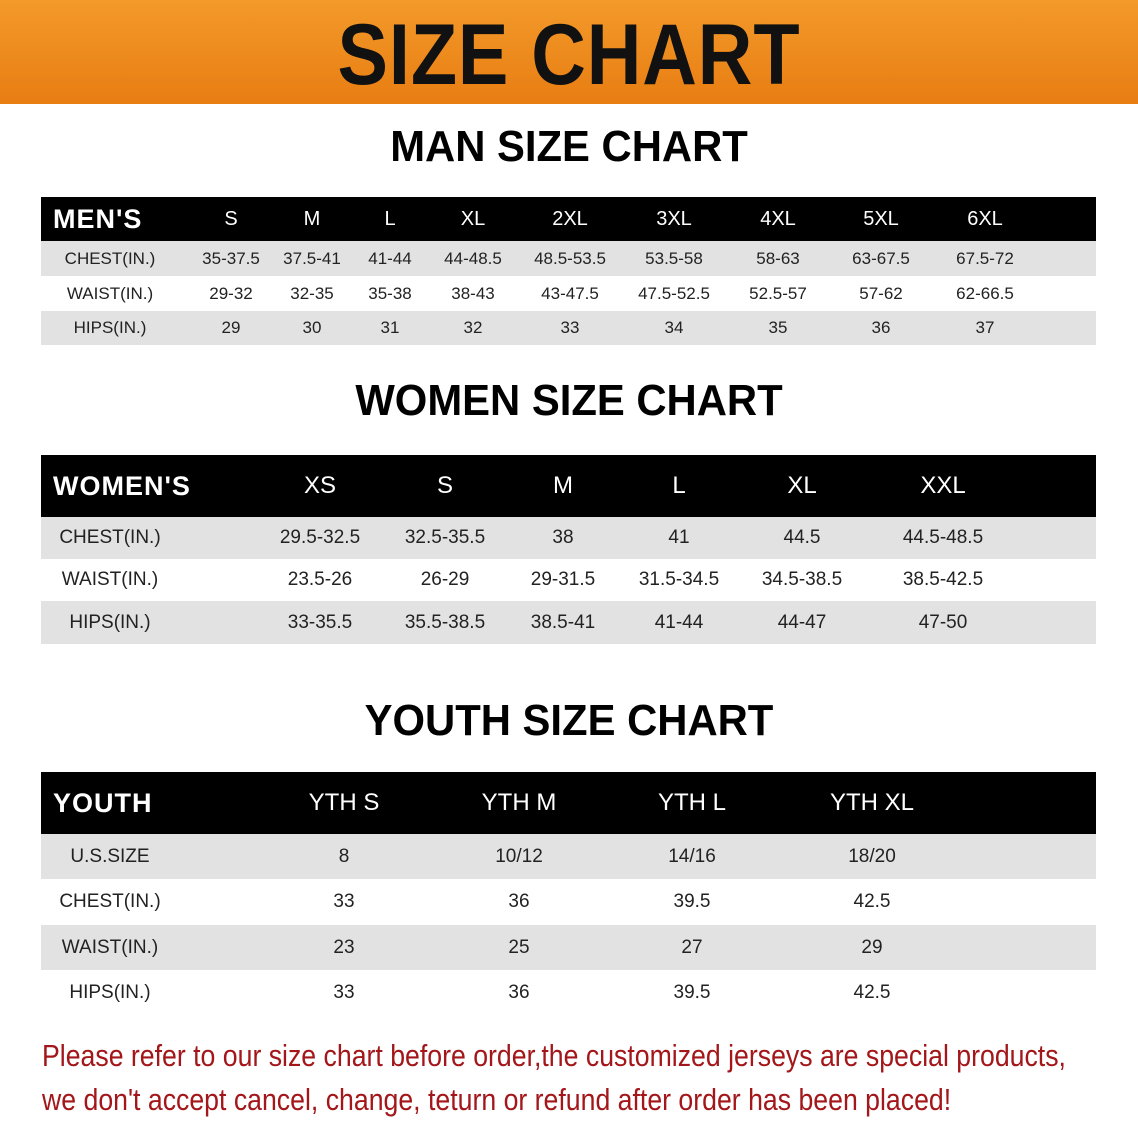  What do you see at coordinates (344, 856) in the screenshot?
I see `table-cell: 8` at bounding box center [344, 856].